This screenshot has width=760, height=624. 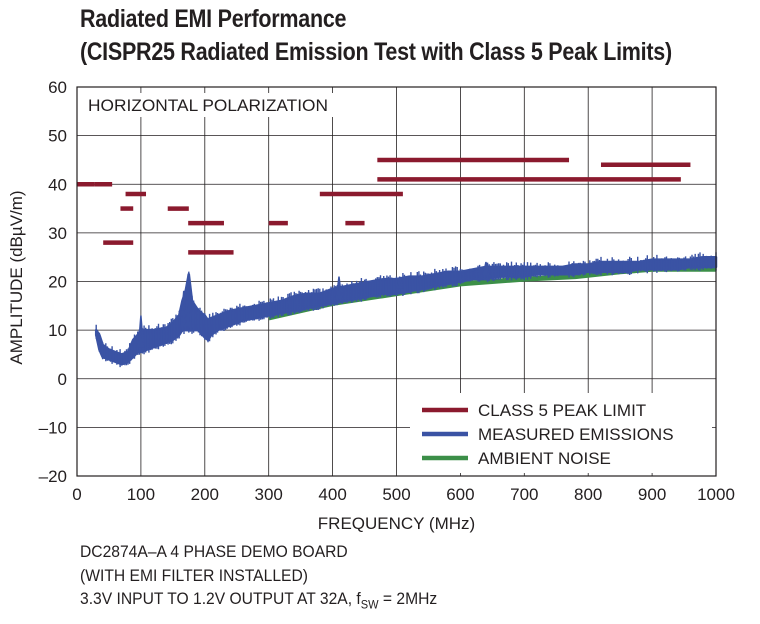 What do you see at coordinates (57, 233) in the screenshot?
I see `y-tick-label: 30` at bounding box center [57, 233].